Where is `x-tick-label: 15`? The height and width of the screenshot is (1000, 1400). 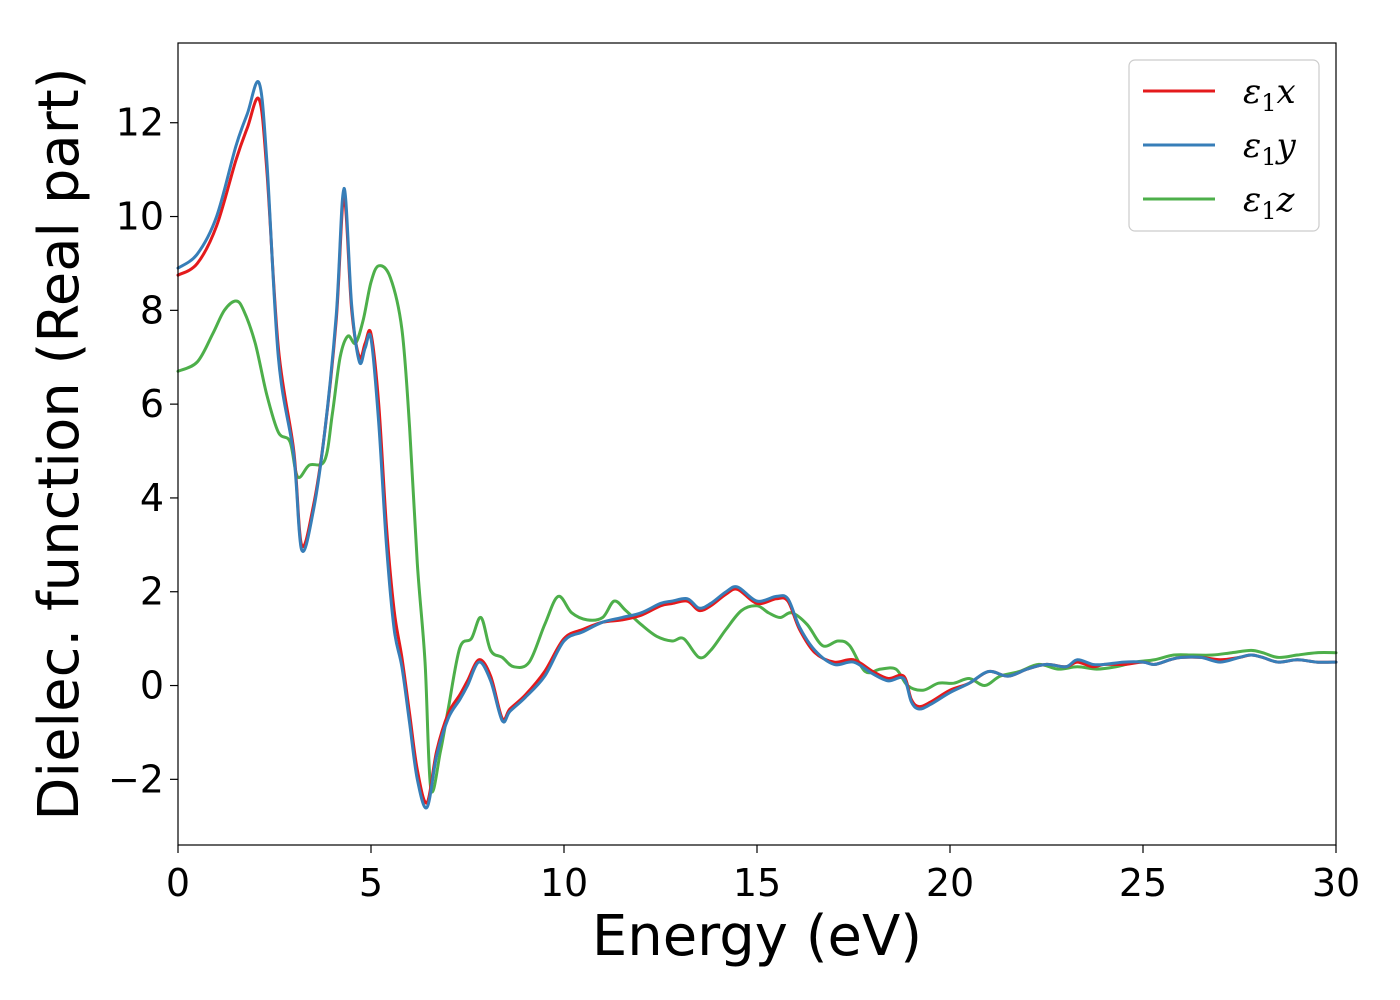
x-tick-label: 15 is located at coordinates (757, 883).